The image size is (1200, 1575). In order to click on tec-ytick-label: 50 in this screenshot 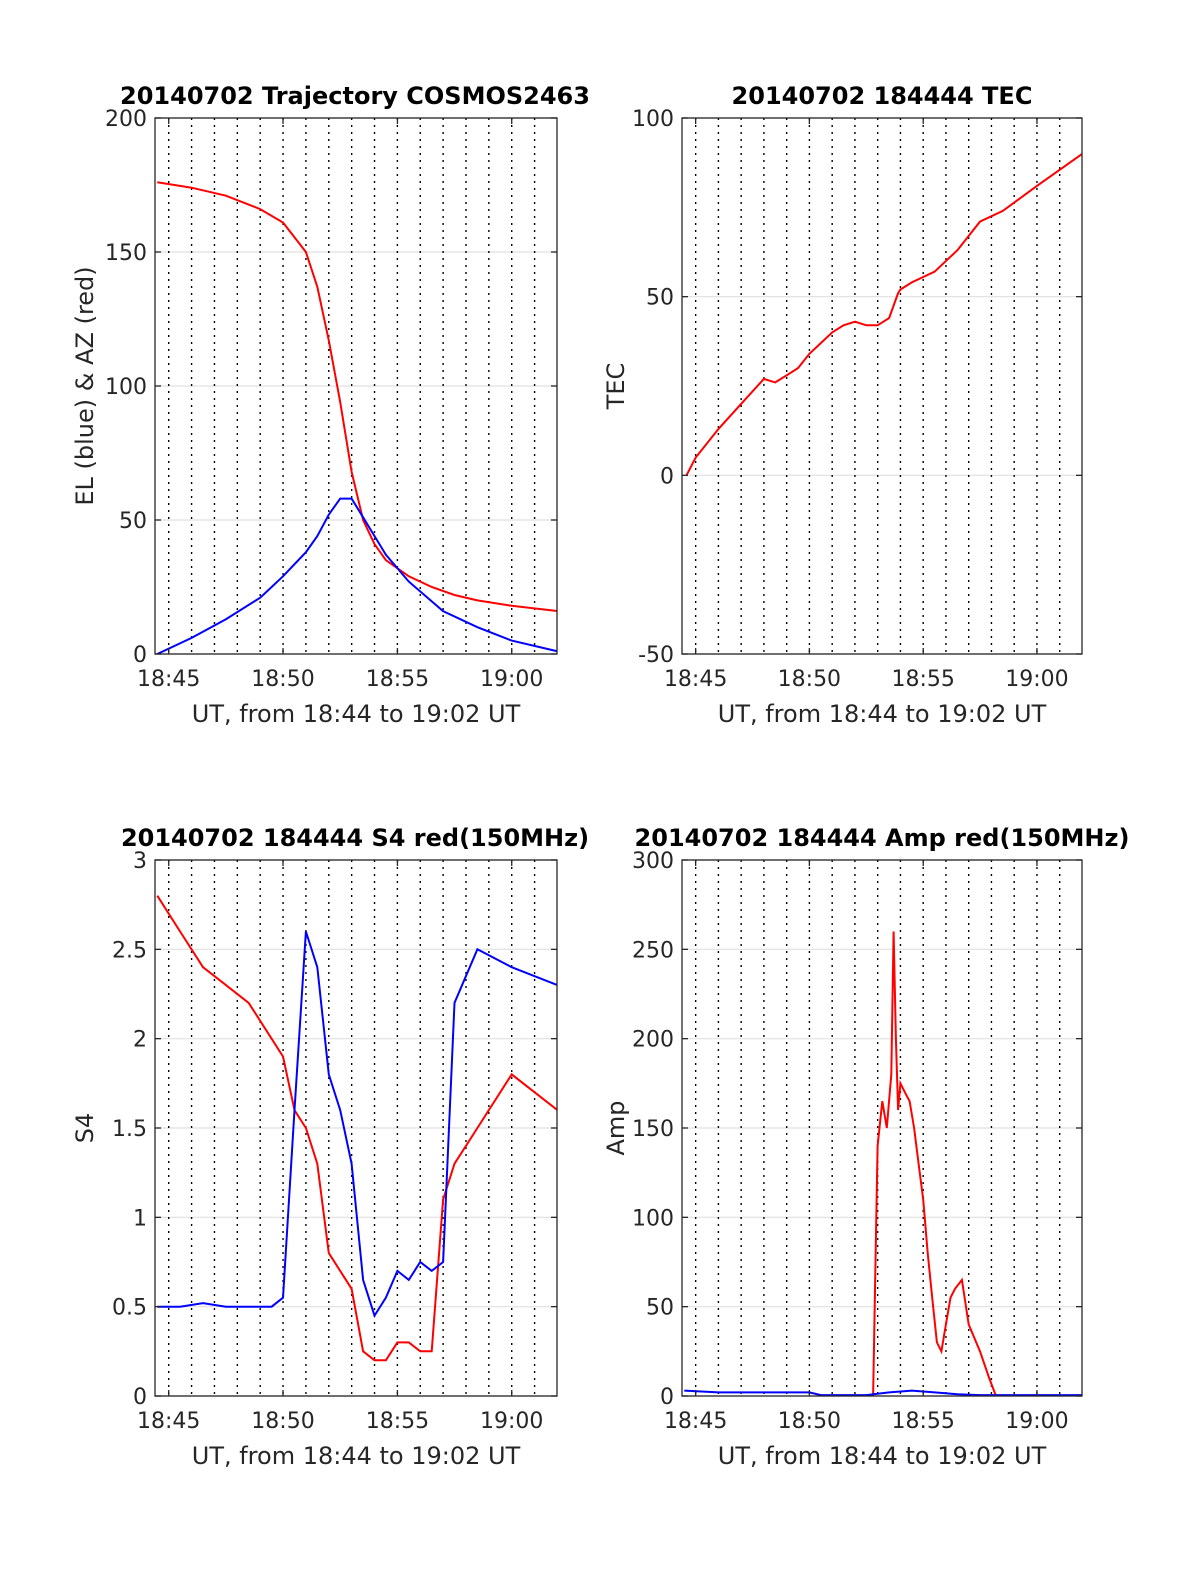, I will do `click(660, 298)`.